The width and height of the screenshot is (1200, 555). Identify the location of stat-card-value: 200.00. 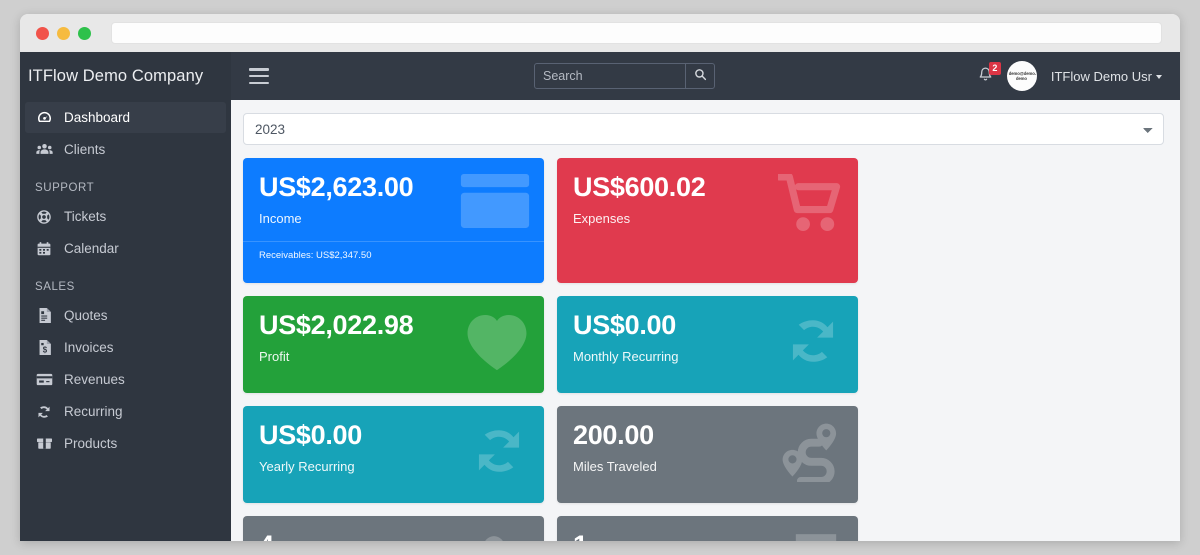
(613, 435).